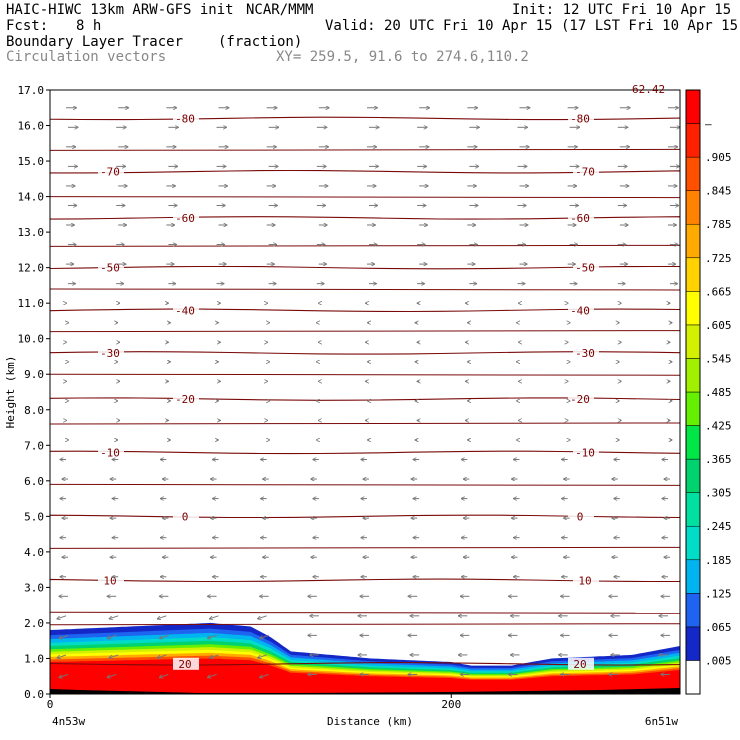 The image size is (740, 740). Describe the element at coordinates (585, 268) in the screenshot. I see `contour-label--50-1: -50` at that location.